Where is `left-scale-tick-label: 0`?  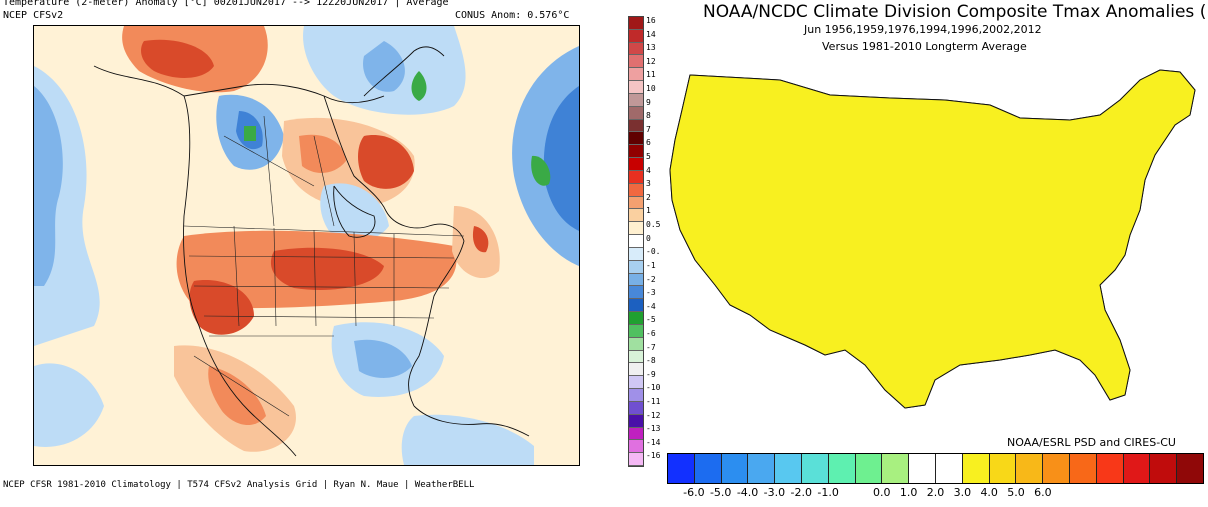 left-scale-tick-label: 0 is located at coordinates (648, 238).